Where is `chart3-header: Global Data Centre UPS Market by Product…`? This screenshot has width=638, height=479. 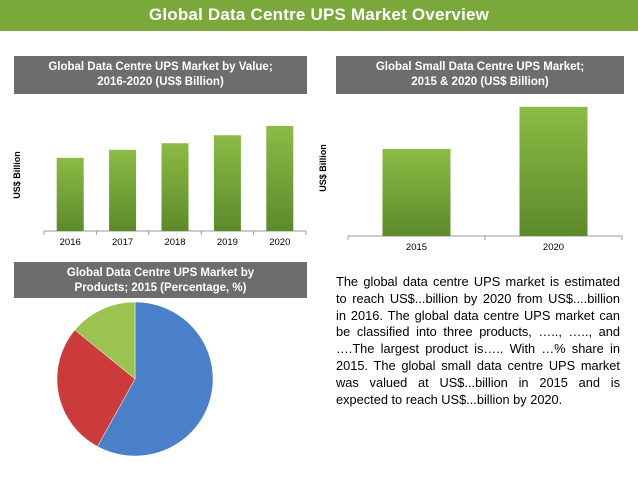
chart3-header: Global Data Centre UPS Market by Product… is located at coordinates (160, 280).